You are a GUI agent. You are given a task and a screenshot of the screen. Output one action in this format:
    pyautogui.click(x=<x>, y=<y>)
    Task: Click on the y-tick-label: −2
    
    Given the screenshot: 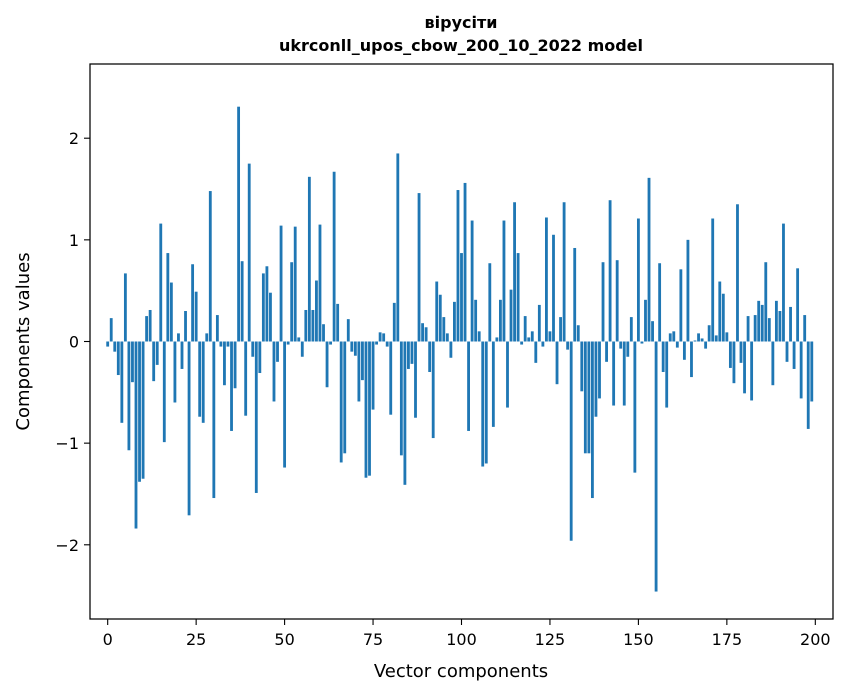 What is the action you would take?
    pyautogui.click(x=67, y=545)
    